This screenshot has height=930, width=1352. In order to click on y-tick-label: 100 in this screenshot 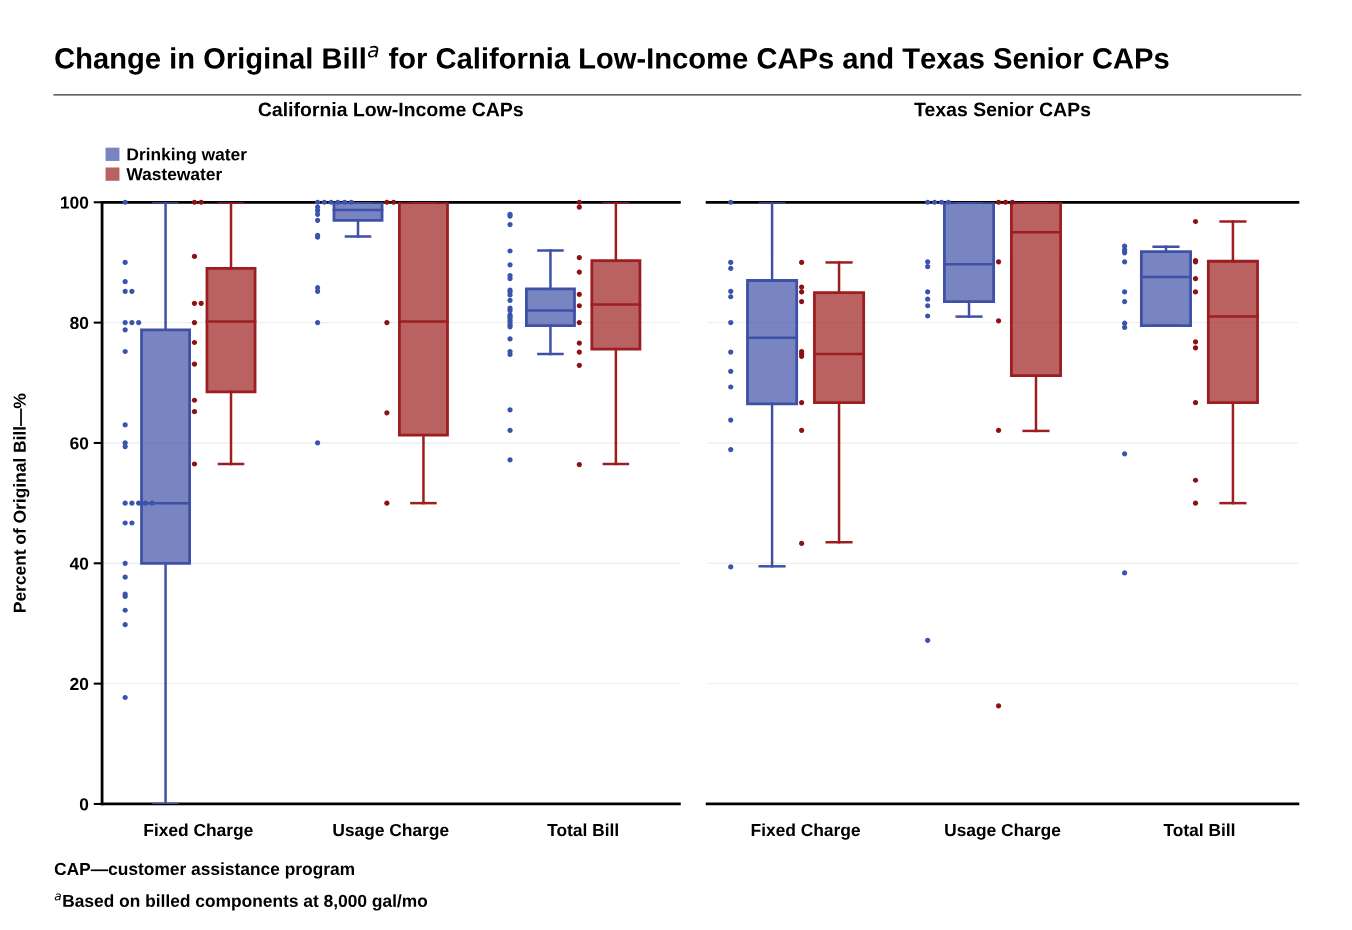, I will do `click(75, 202)`.